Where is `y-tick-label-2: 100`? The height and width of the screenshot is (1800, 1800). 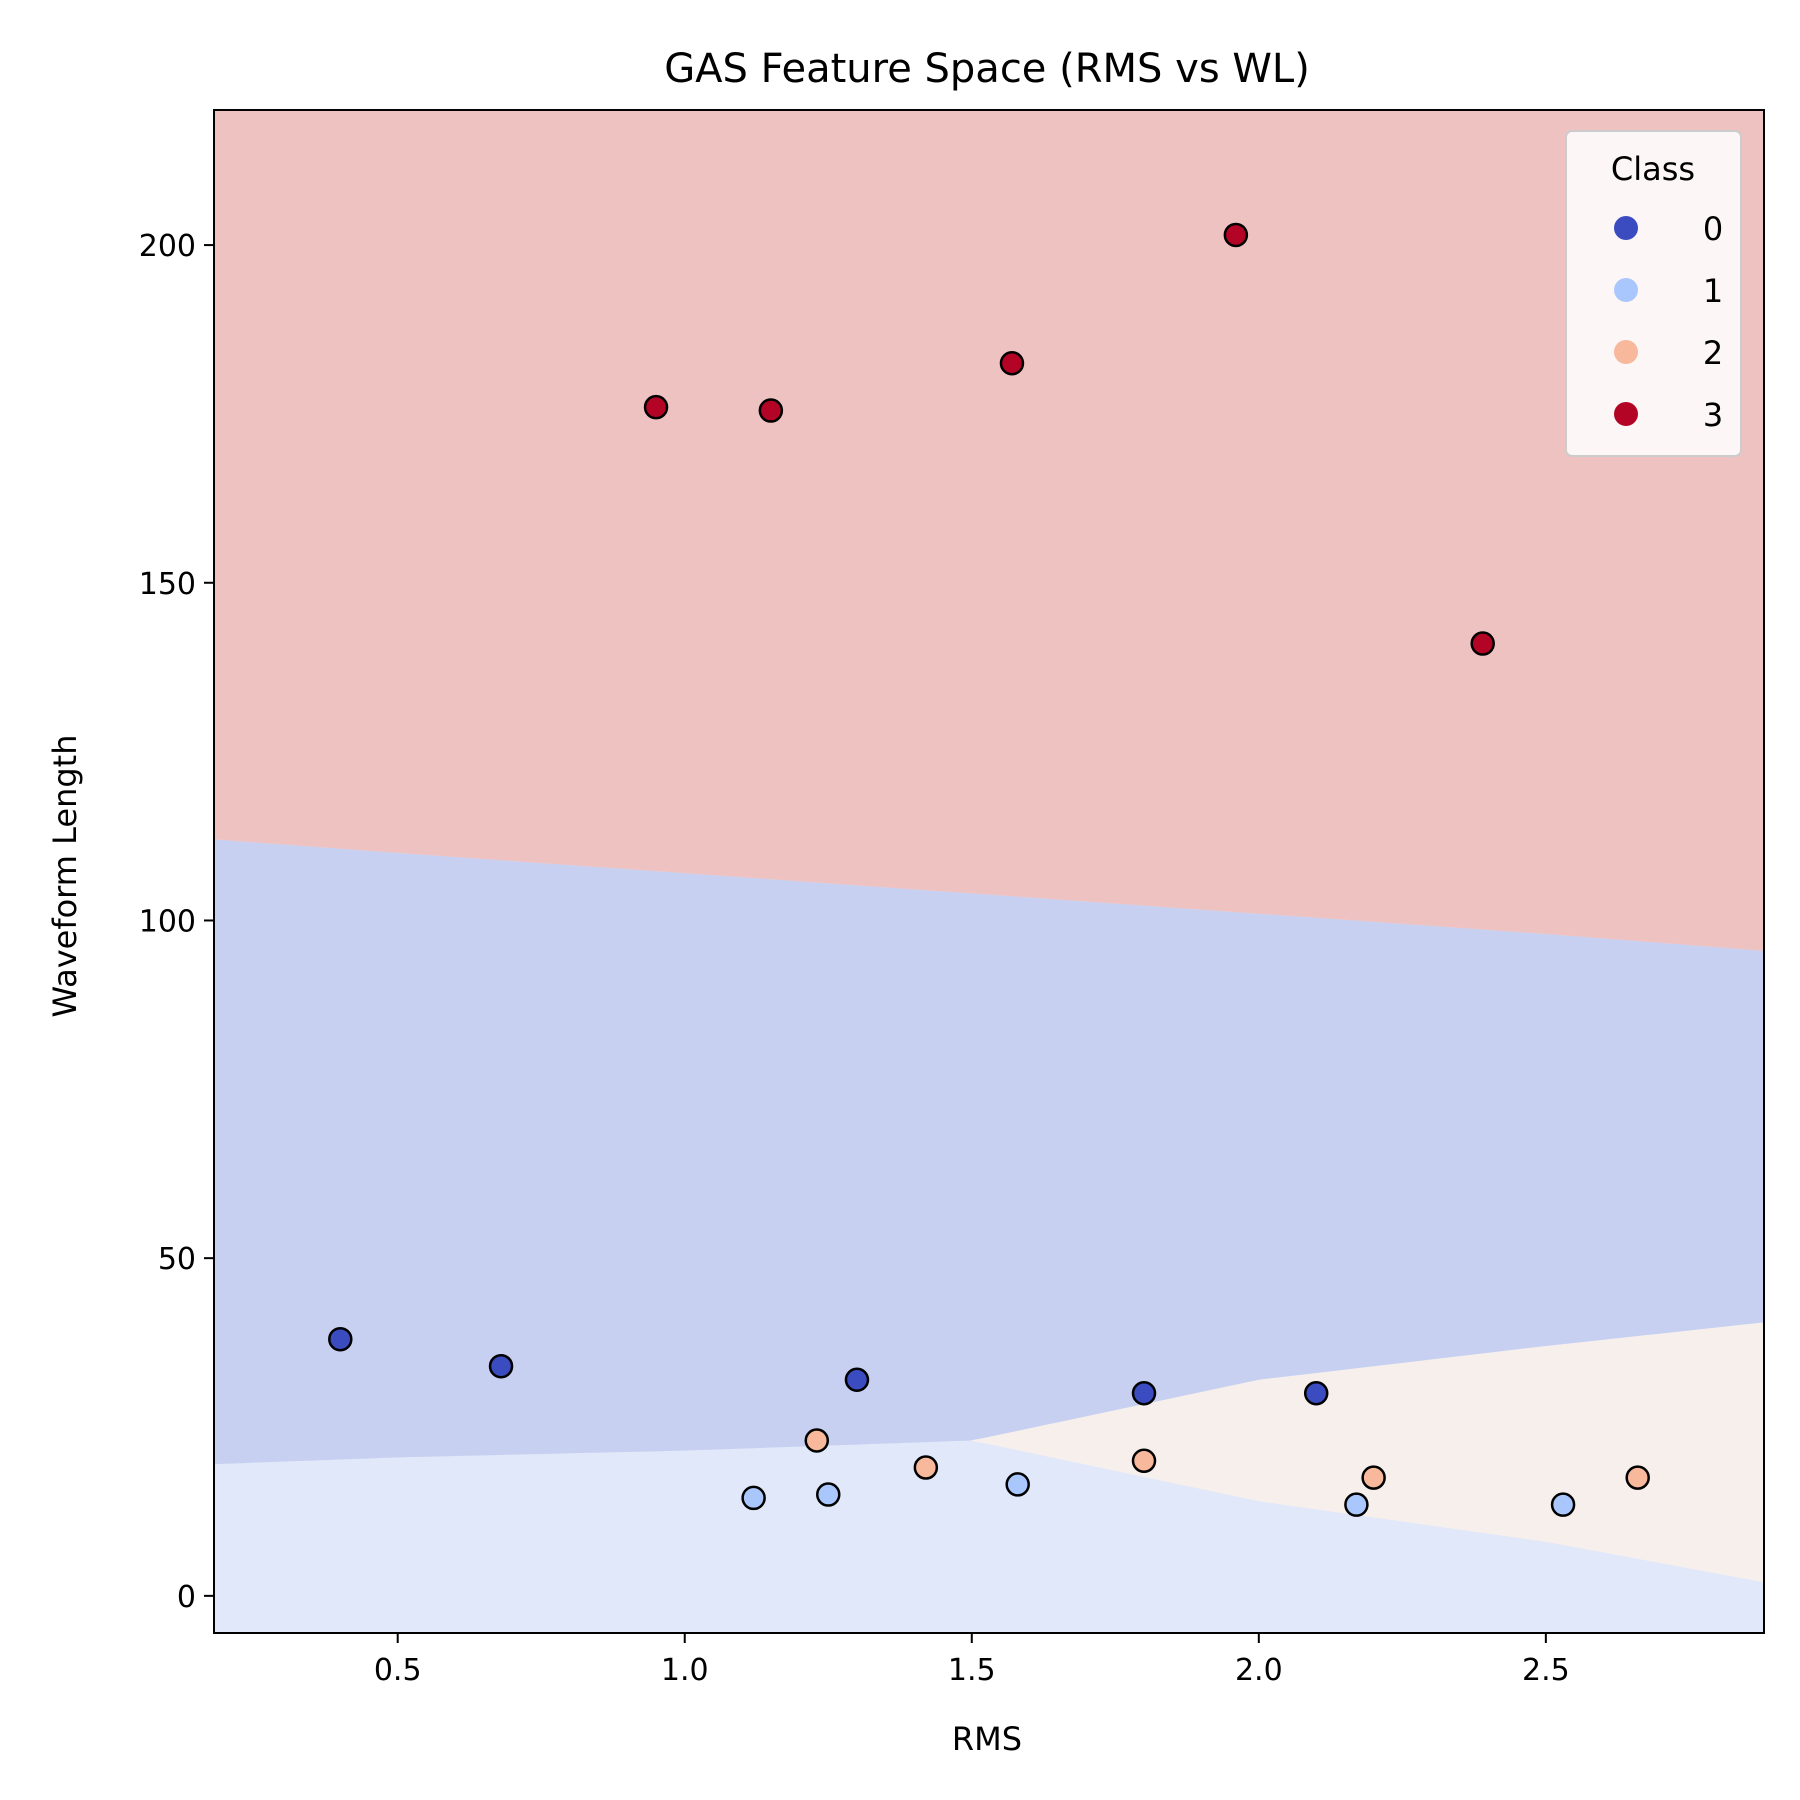
y-tick-label-2: 100 is located at coordinates (167, 921).